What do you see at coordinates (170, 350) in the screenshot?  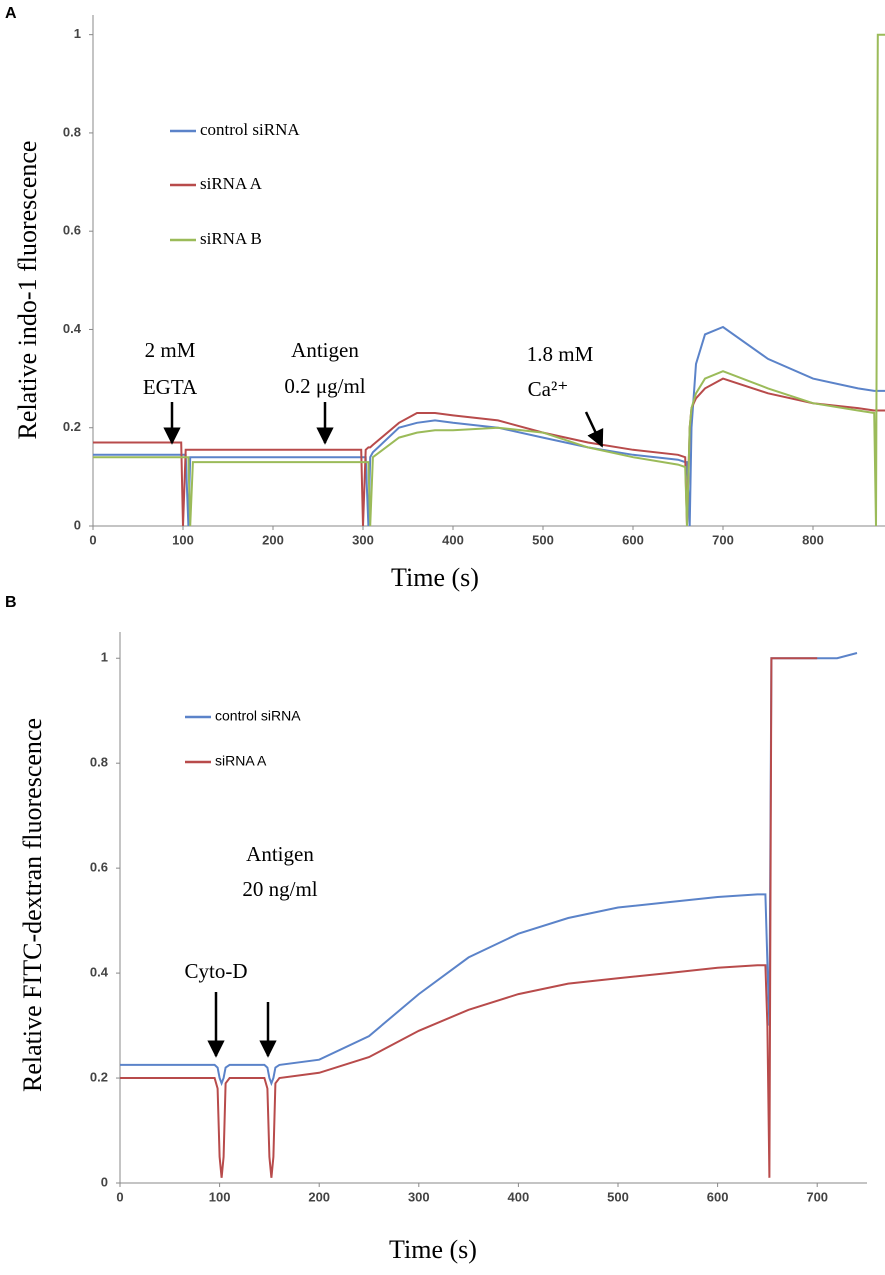 I see `annotation: 2 mM` at bounding box center [170, 350].